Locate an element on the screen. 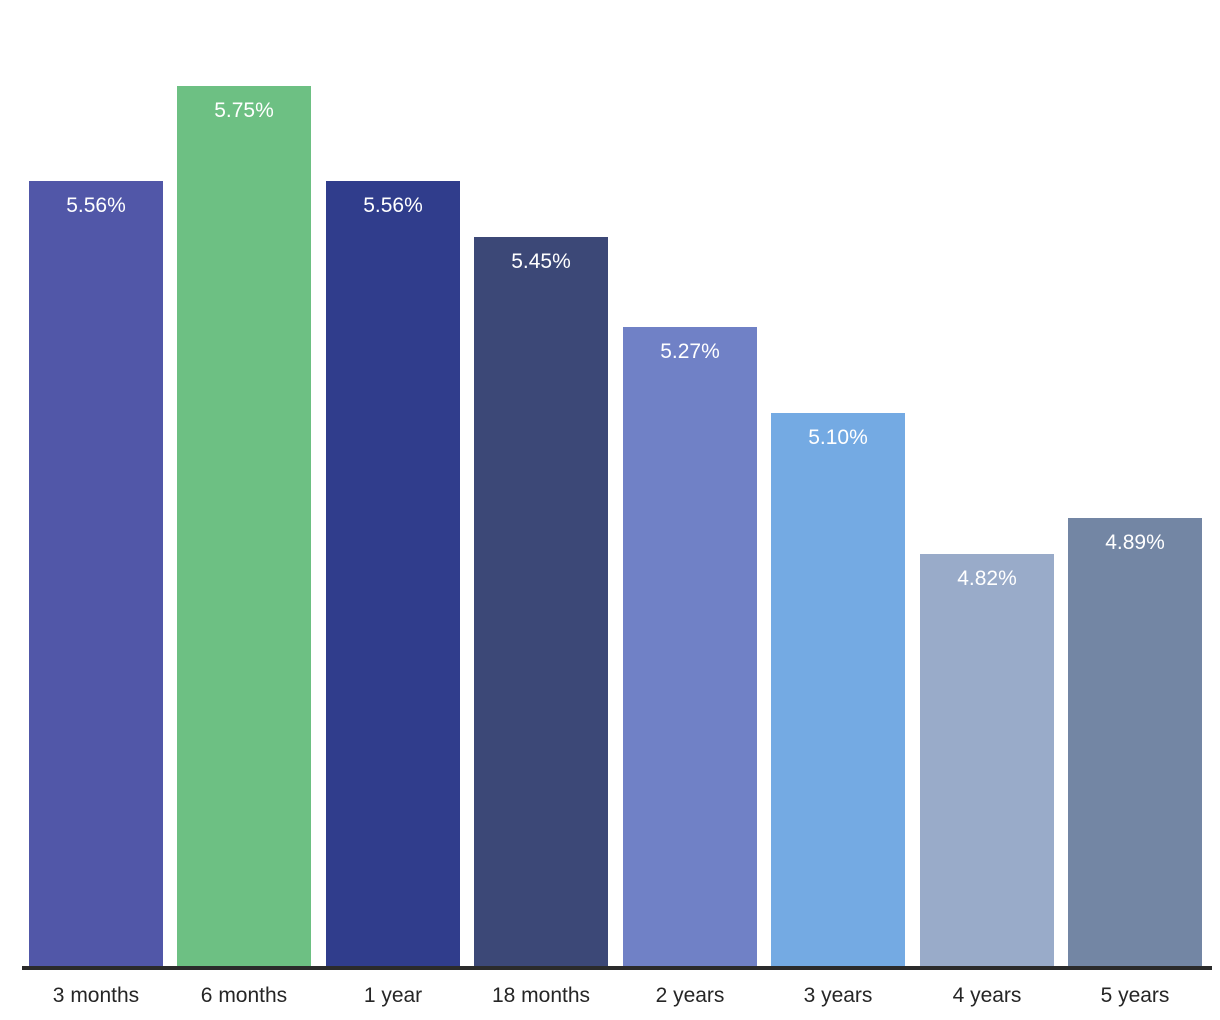 The width and height of the screenshot is (1220, 1020). bar-value-label: 5.27% is located at coordinates (690, 351).